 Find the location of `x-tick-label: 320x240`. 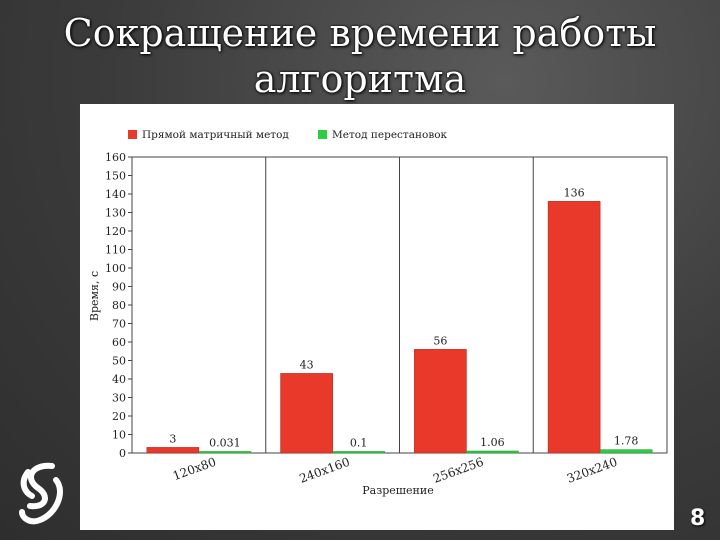

x-tick-label: 320x240 is located at coordinates (592, 470).